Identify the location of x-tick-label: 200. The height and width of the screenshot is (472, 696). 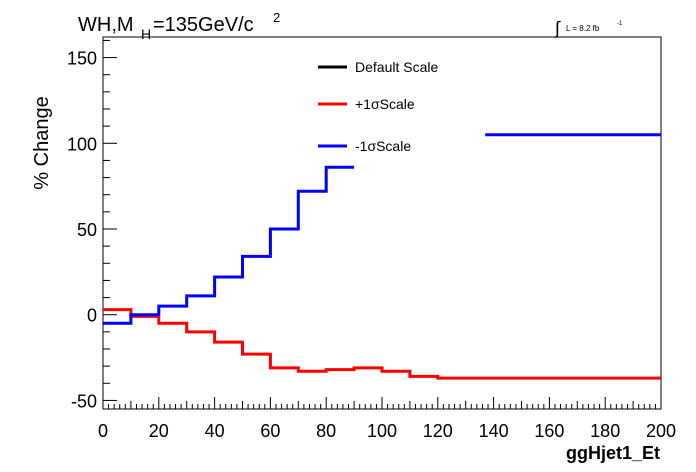
(661, 431).